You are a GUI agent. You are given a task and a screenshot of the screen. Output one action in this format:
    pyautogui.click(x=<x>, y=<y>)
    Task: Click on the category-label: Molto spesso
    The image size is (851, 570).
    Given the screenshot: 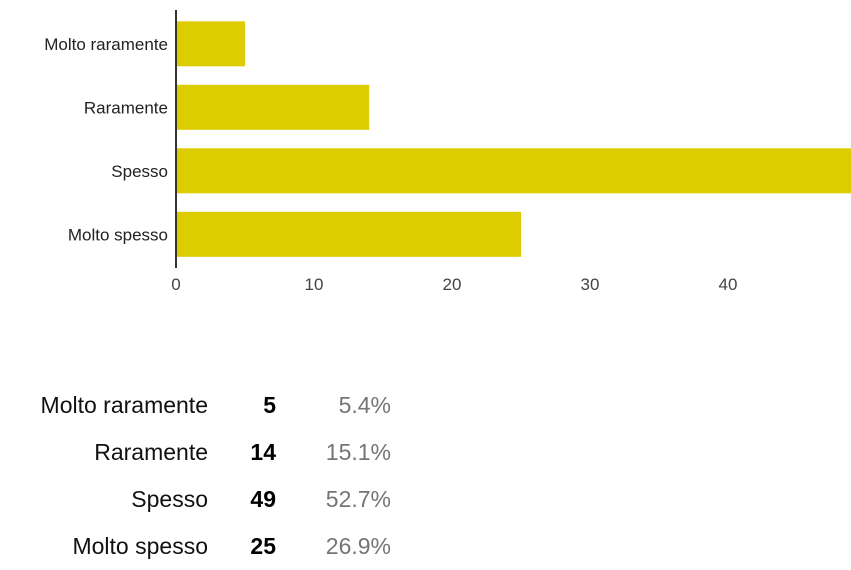 What is the action you would take?
    pyautogui.click(x=118, y=234)
    